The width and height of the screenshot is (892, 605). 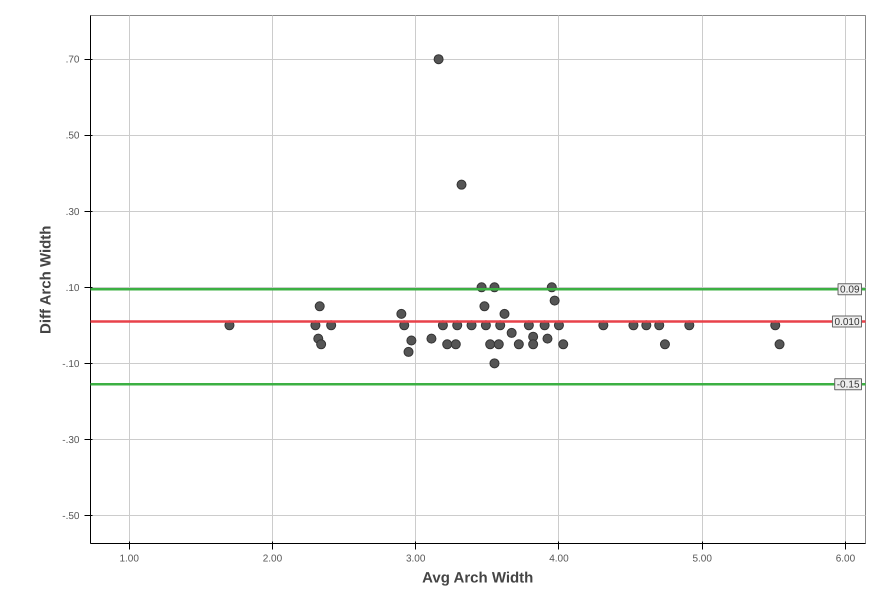 I want to click on y-tick-label: .70, so click(x=73, y=60).